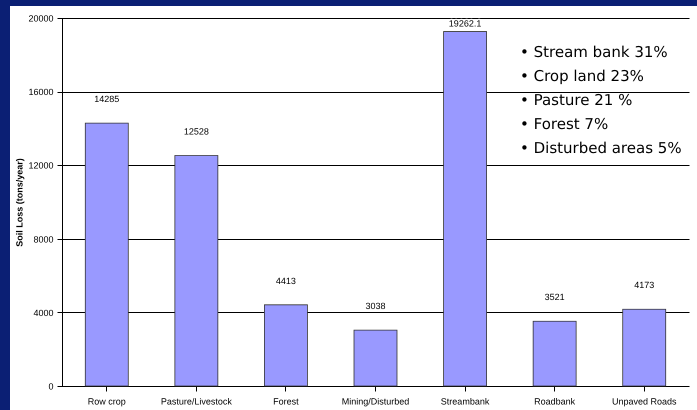 The image size is (697, 410). Describe the element at coordinates (554, 297) in the screenshot. I see `data-label: 3521` at that location.